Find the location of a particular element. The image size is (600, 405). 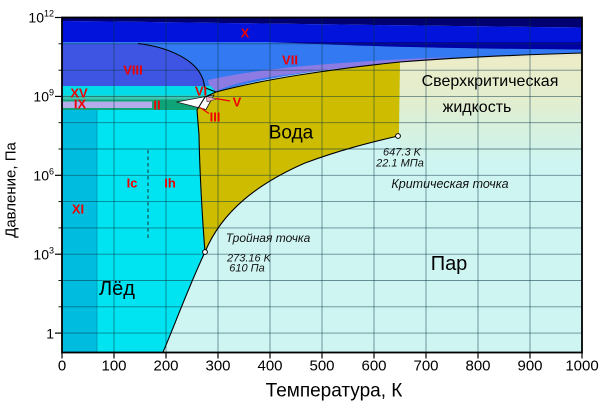

y-tick-1: 1 is located at coordinates (35, 333).